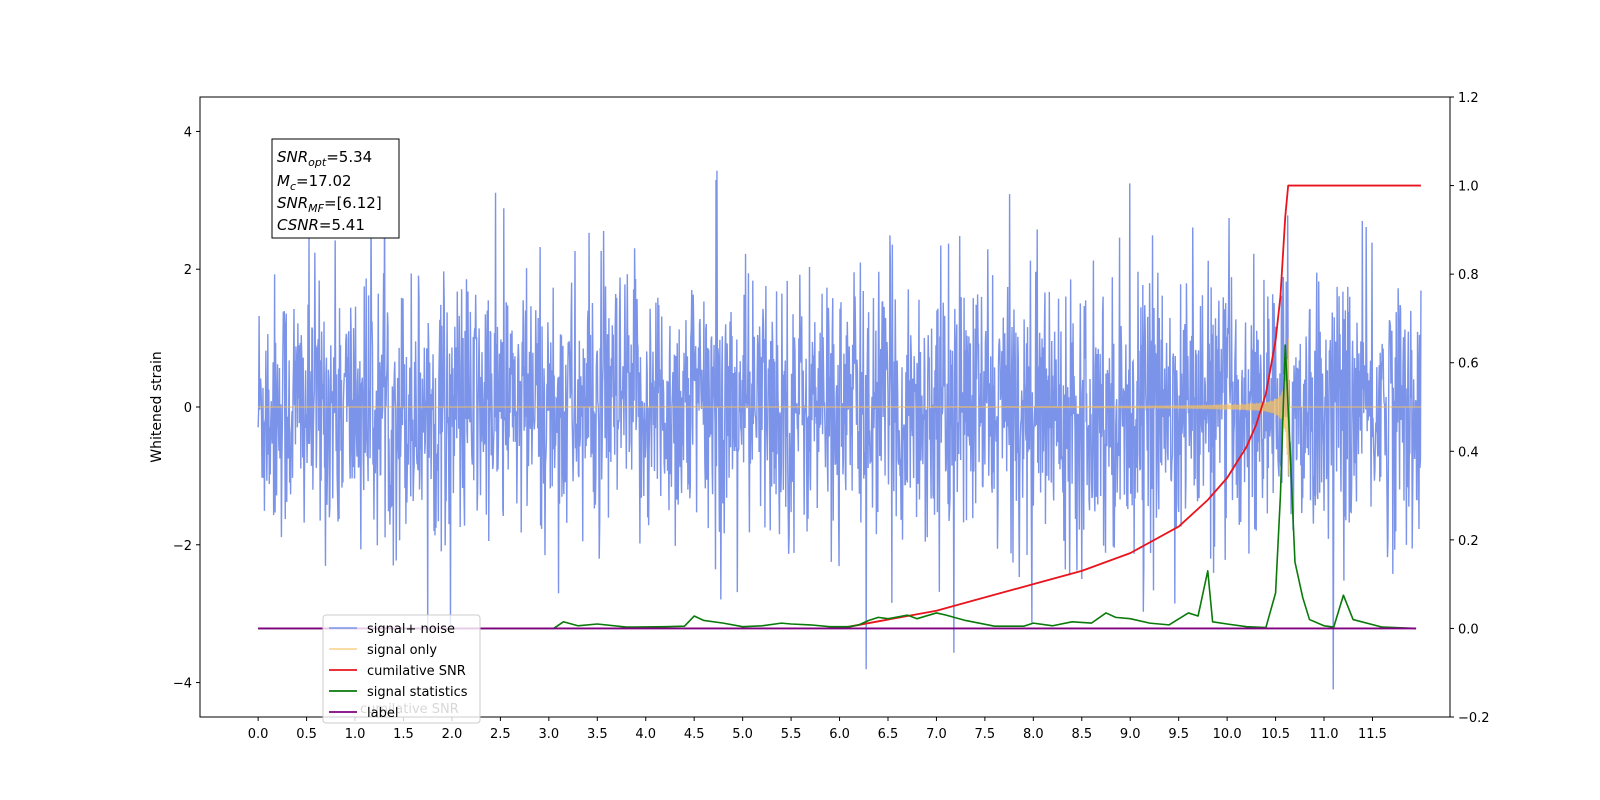 Image resolution: width=1600 pixels, height=800 pixels. I want to click on x-tick-label: 6.0, so click(839, 734).